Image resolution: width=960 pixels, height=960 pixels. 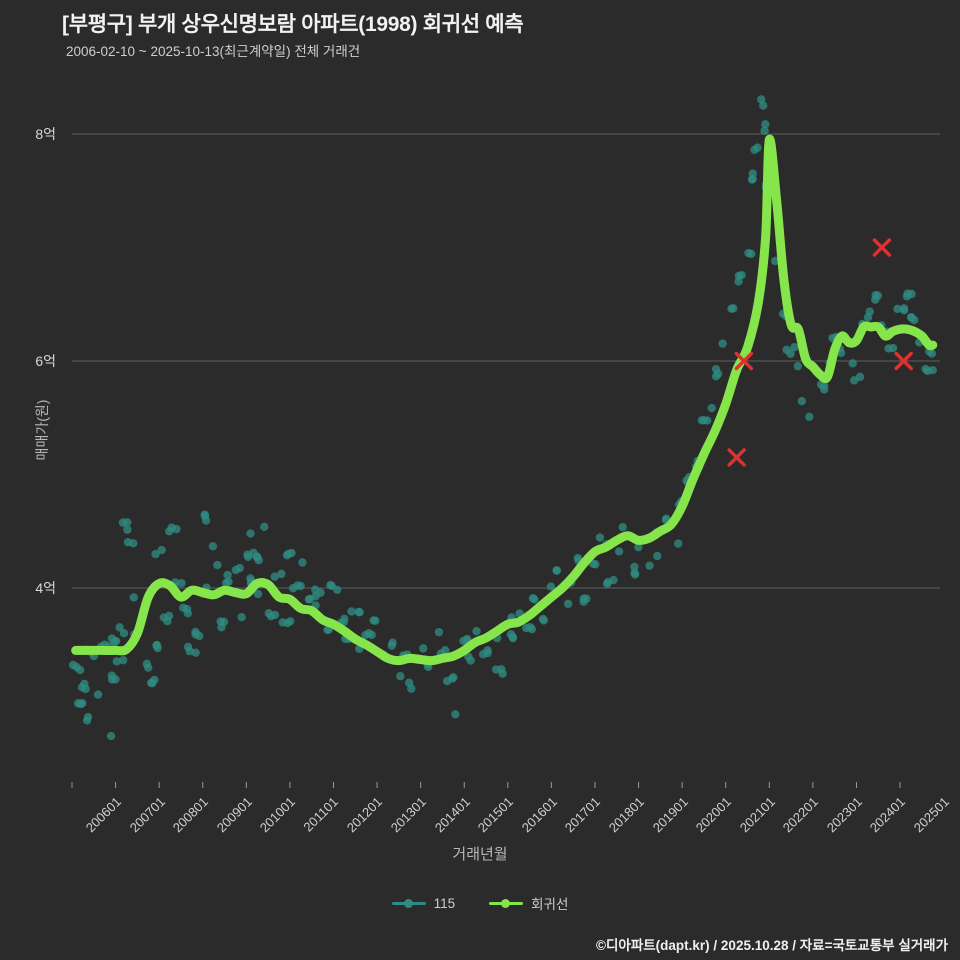 I want to click on legend-swatch-scatter-icon, so click(x=408, y=903).